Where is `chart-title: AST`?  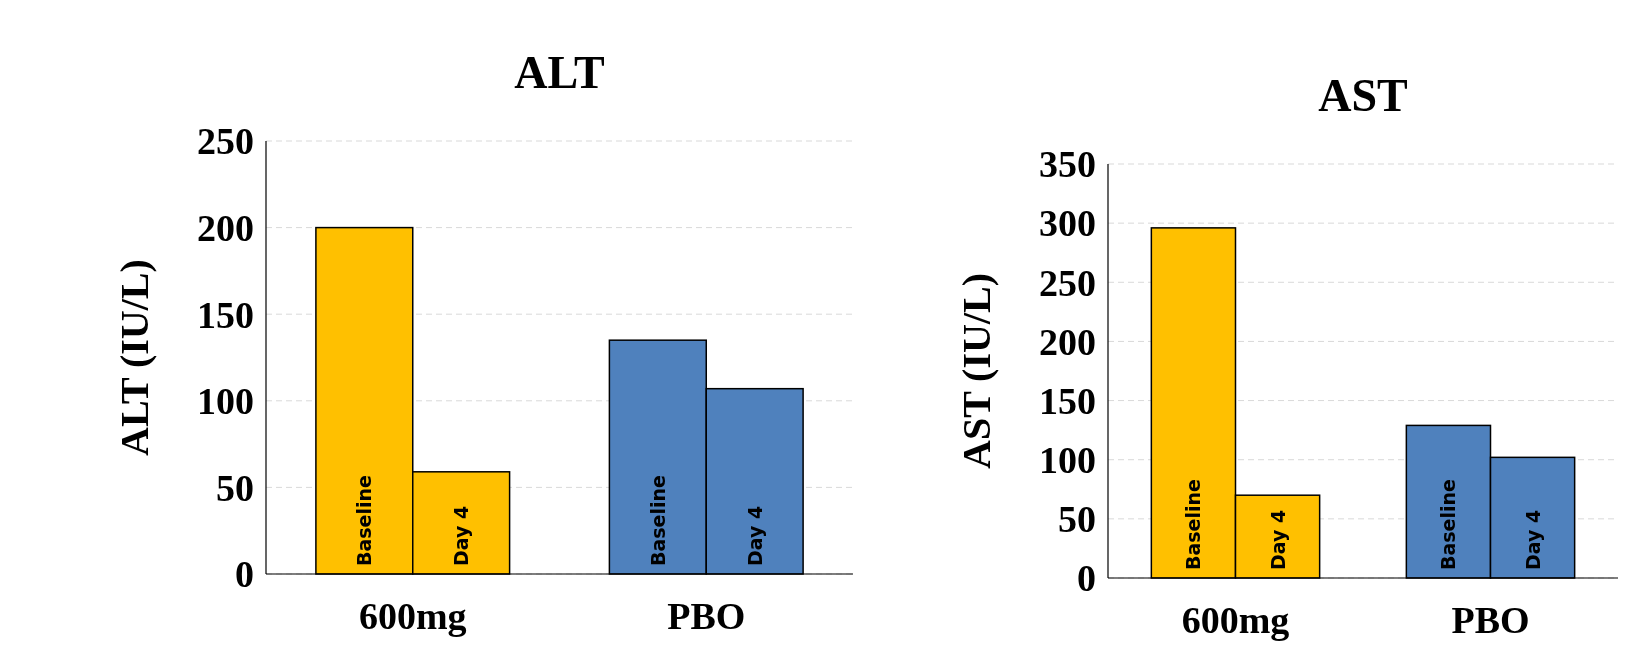 chart-title: AST is located at coordinates (1363, 95).